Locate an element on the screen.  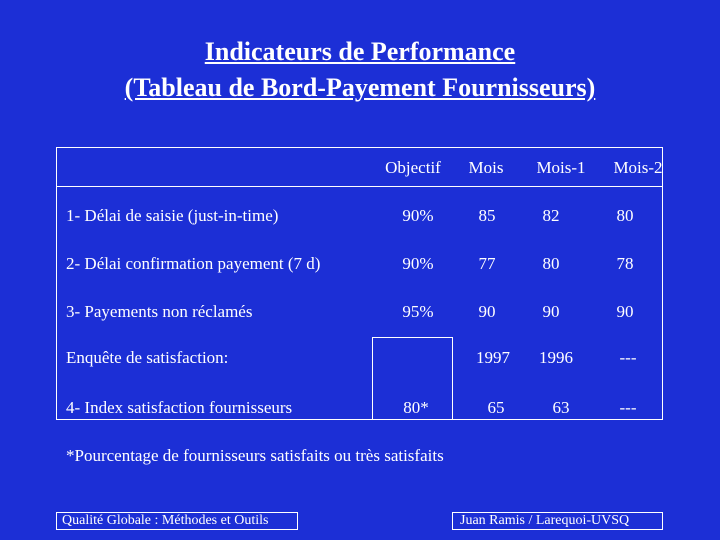
cell-mois: 85 is located at coordinates (487, 215).